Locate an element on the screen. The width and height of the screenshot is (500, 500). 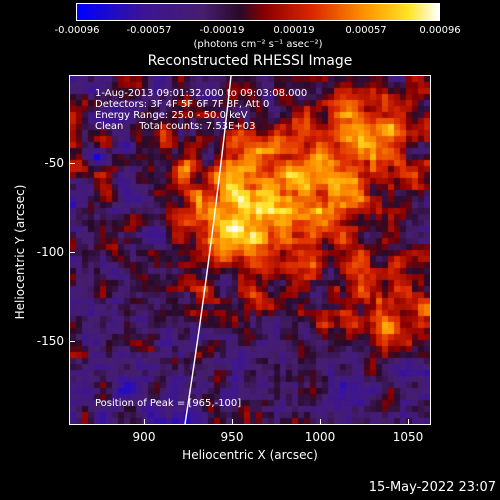
info-energy: Energy Range: 25.0 - 50.0 keV is located at coordinates (171, 115).